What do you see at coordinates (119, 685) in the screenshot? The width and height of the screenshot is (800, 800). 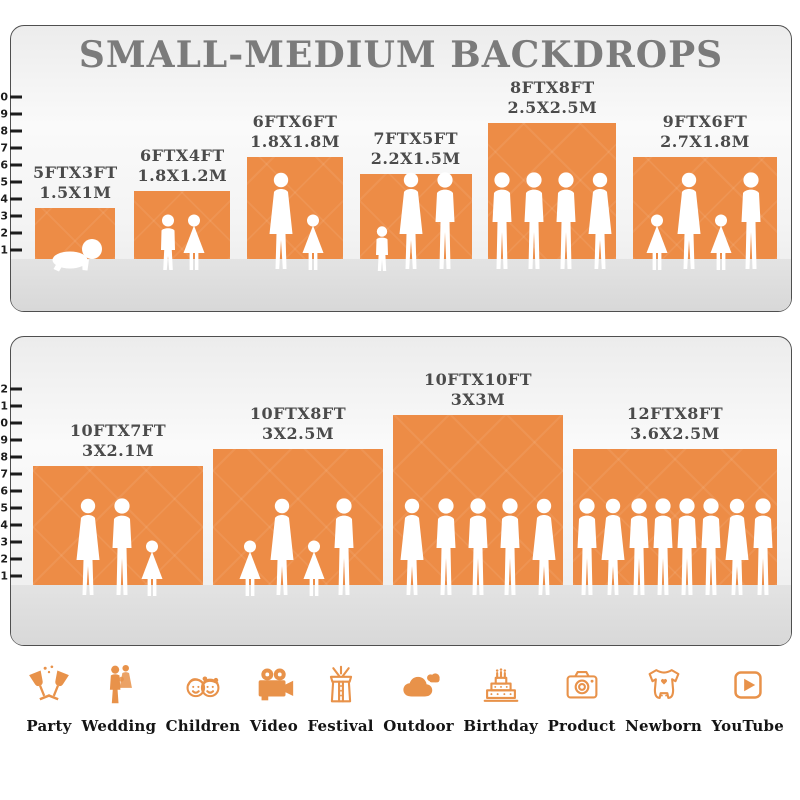 I see `wedding-icon` at bounding box center [119, 685].